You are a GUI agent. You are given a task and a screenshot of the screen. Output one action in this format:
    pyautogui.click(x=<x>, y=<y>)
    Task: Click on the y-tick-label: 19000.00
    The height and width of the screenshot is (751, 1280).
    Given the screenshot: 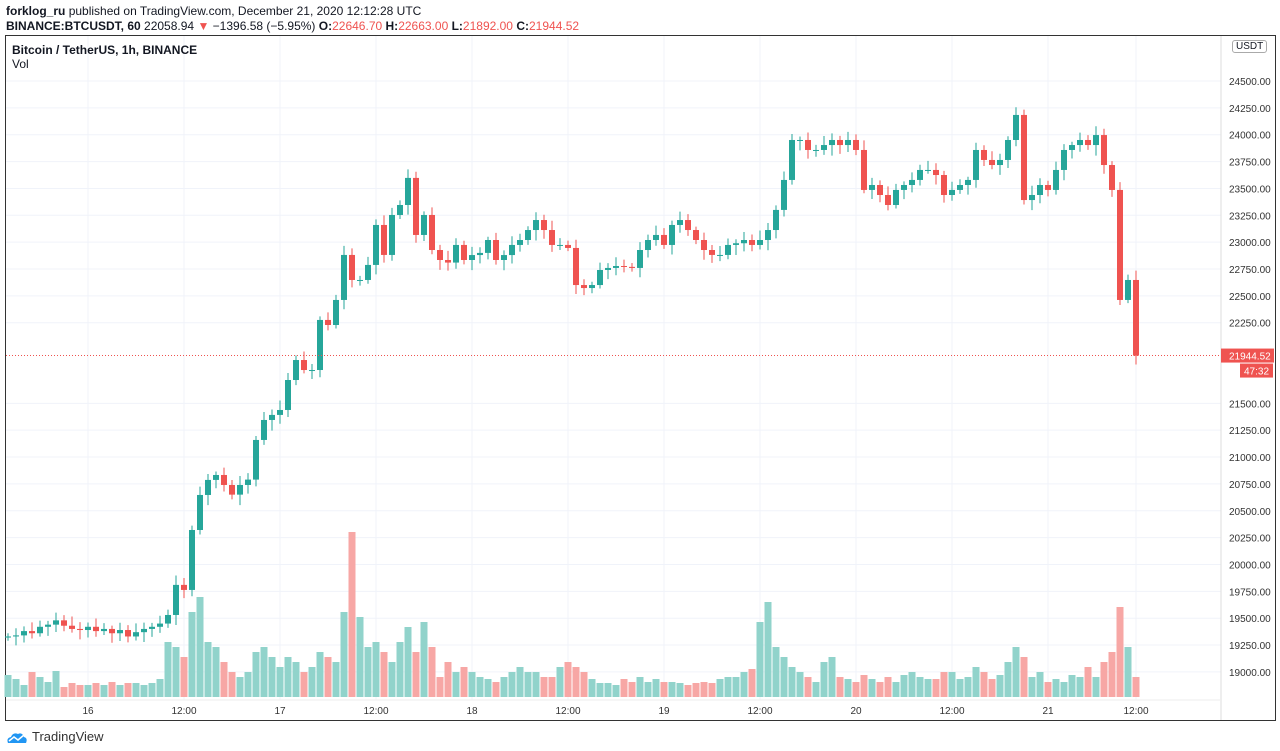 What is the action you would take?
    pyautogui.click(x=1250, y=673)
    